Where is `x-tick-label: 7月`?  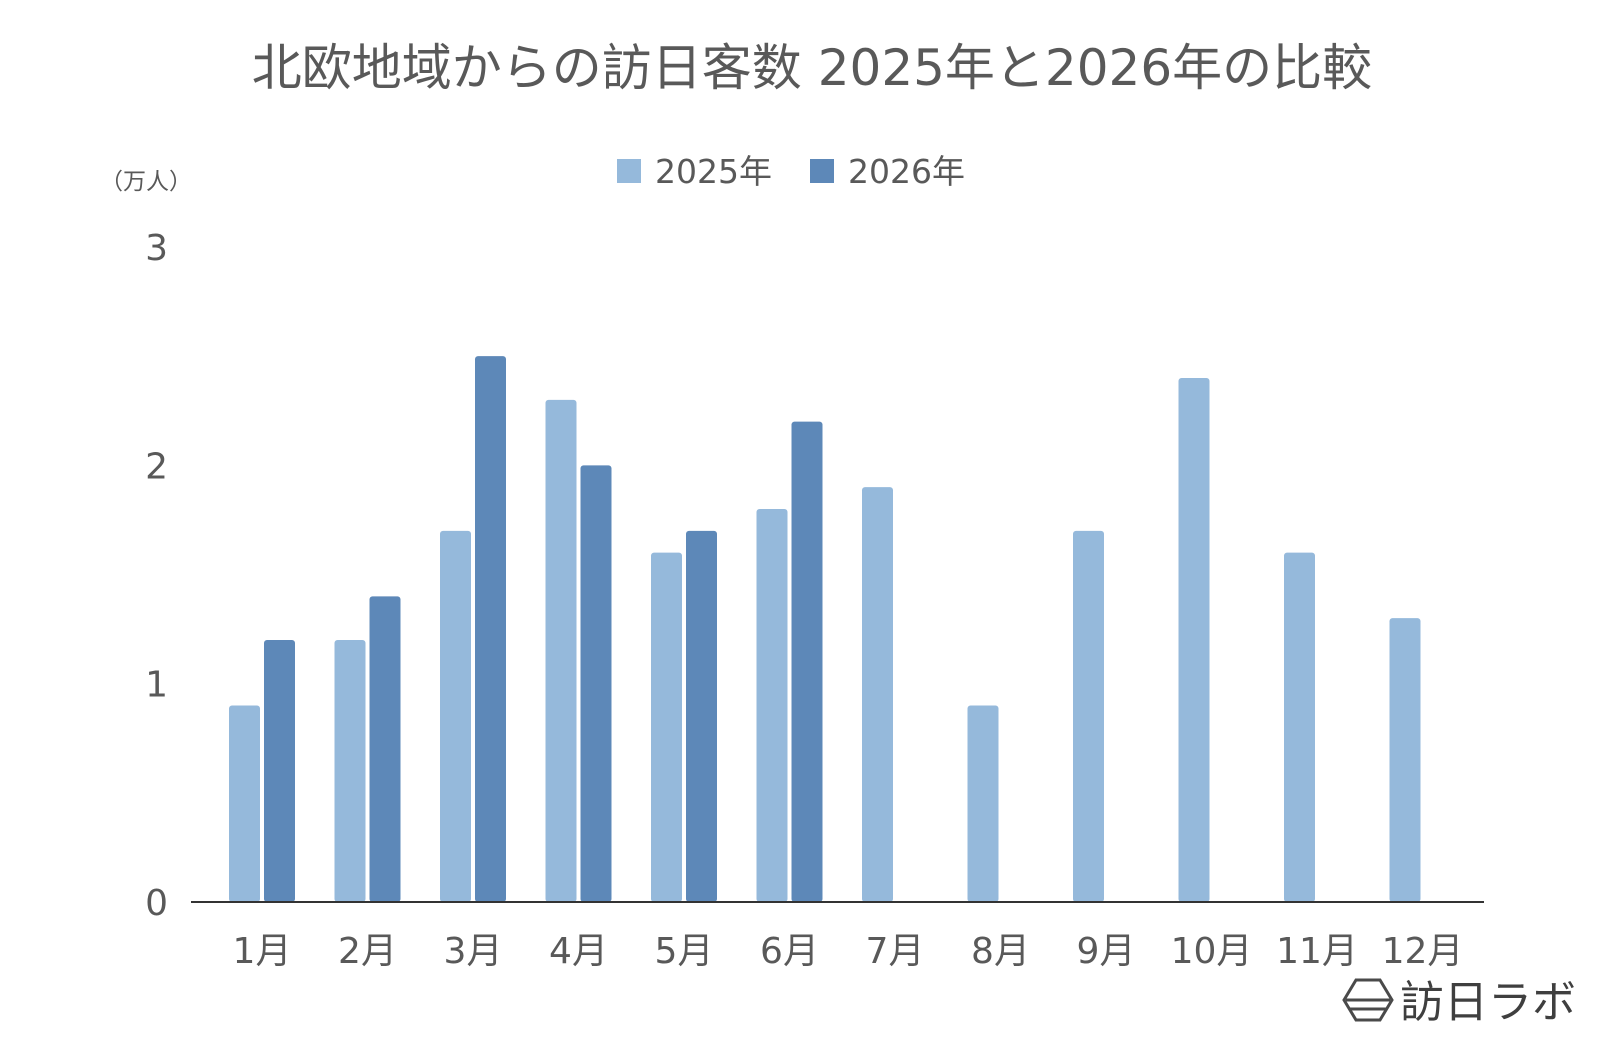
x-tick-label: 7月 is located at coordinates (895, 951).